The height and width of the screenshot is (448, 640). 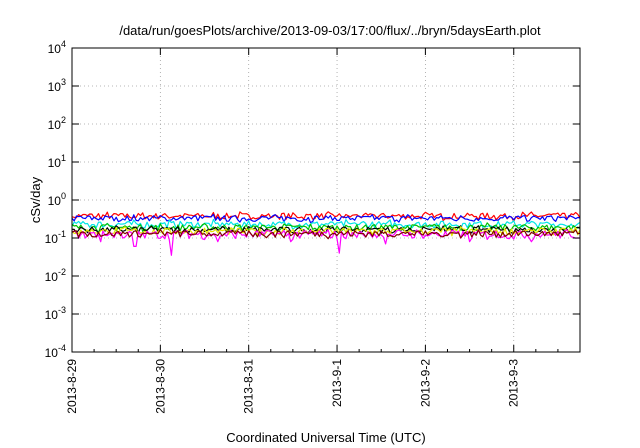 I want to click on y-tick-label: 10⁻³, so click(x=55, y=313).